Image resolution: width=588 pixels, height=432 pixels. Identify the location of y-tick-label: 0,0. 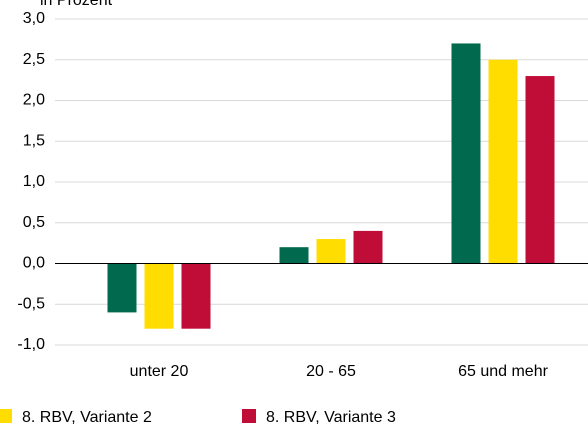
(34, 263).